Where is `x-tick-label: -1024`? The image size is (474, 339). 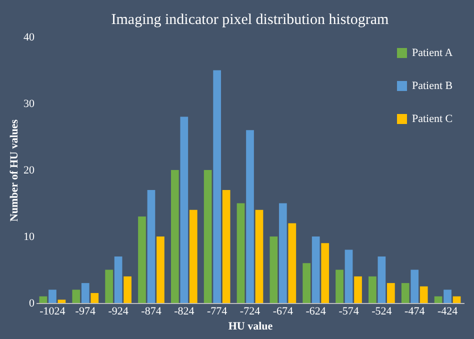
x-tick-label: -1024 is located at coordinates (53, 312).